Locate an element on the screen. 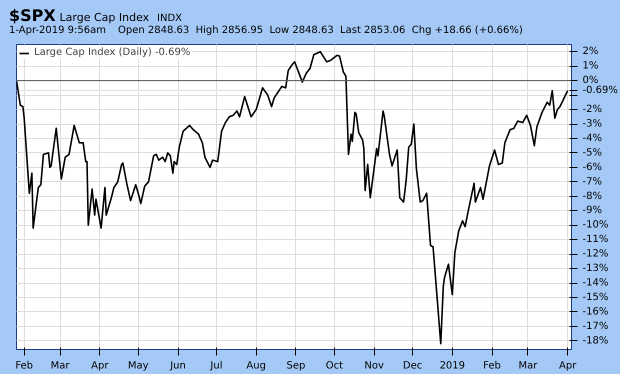  x-tick-label: Oct is located at coordinates (335, 366).